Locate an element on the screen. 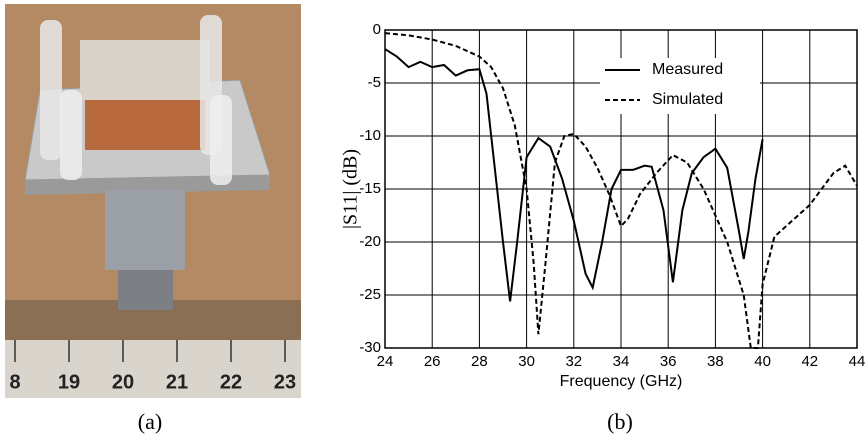  x-tick-label: 44 is located at coordinates (857, 361).